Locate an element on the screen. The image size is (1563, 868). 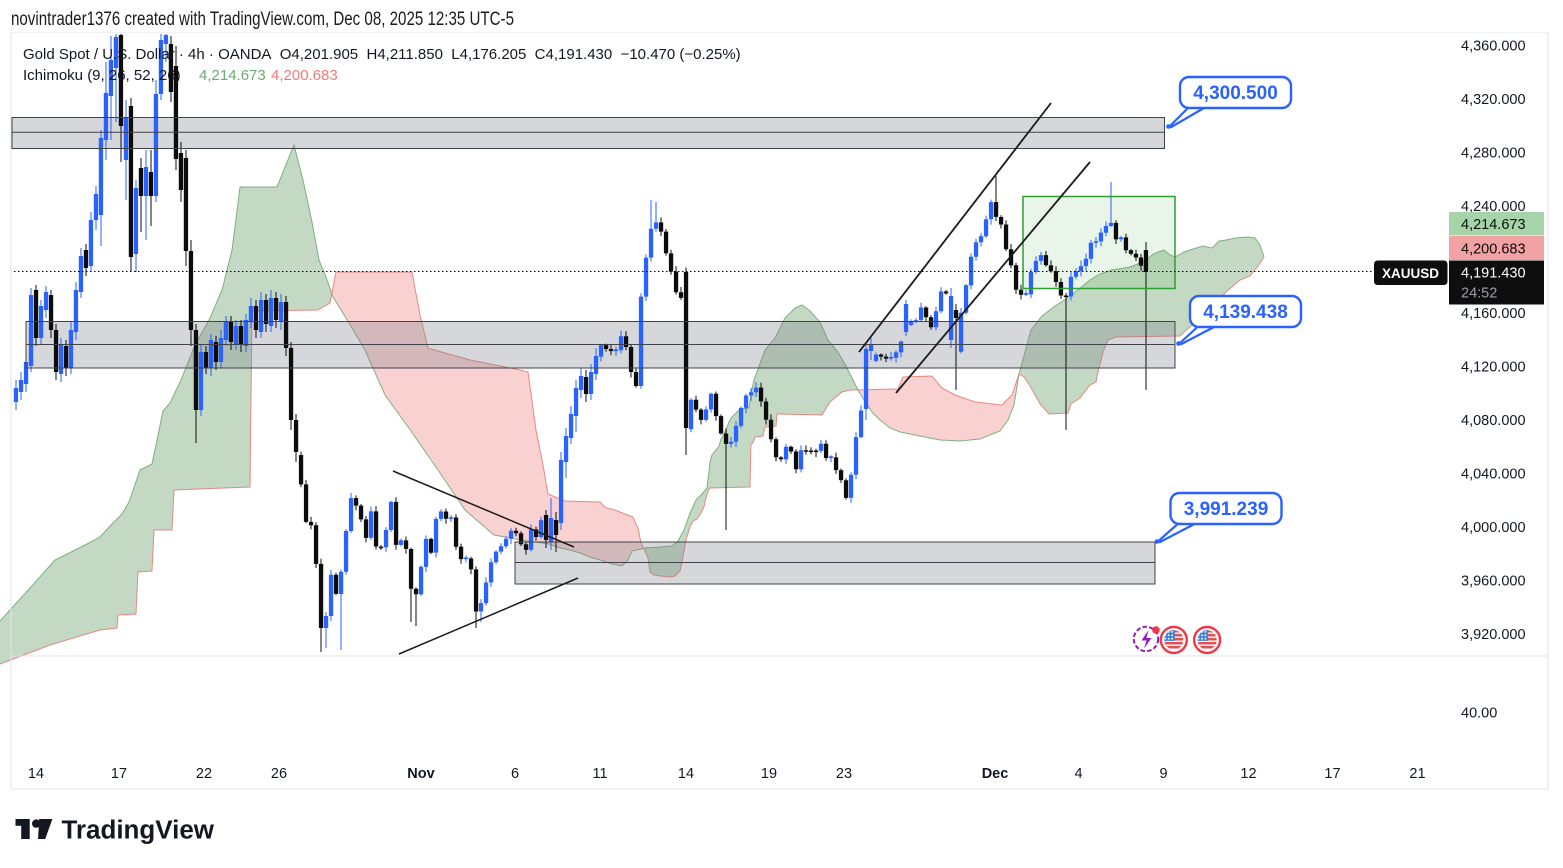
svg-text: 26 is located at coordinates (279, 774).